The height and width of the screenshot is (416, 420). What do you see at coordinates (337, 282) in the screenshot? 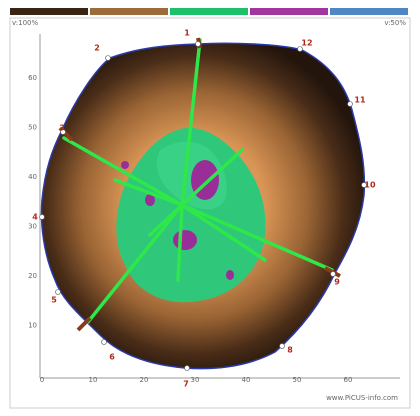
I see `sensor-label: 9` at bounding box center [337, 282].